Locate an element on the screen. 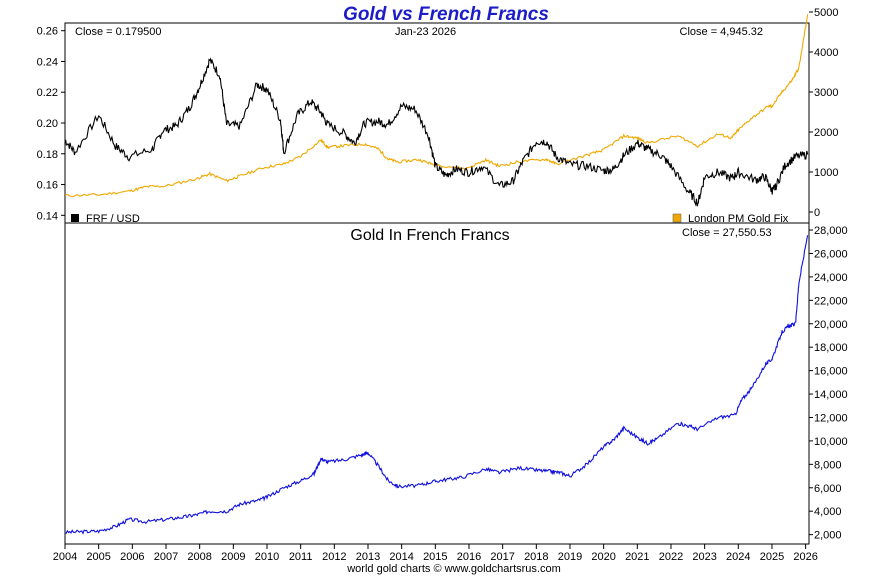 This screenshot has height=580, width=890. bottom-right-tick-label: 14,000 is located at coordinates (831, 395).